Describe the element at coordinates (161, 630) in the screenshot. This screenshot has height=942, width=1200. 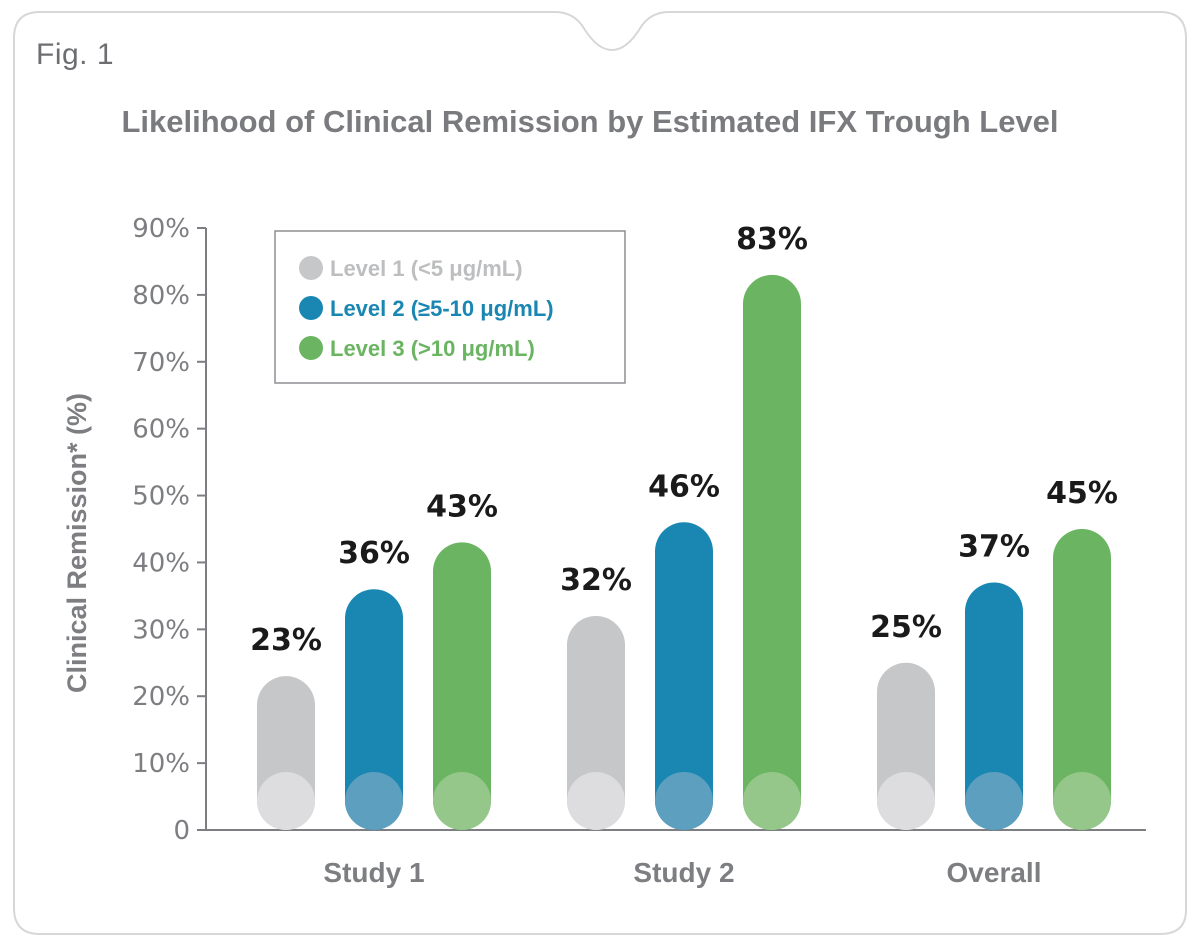
I see `y-tick-label: 30%` at that location.